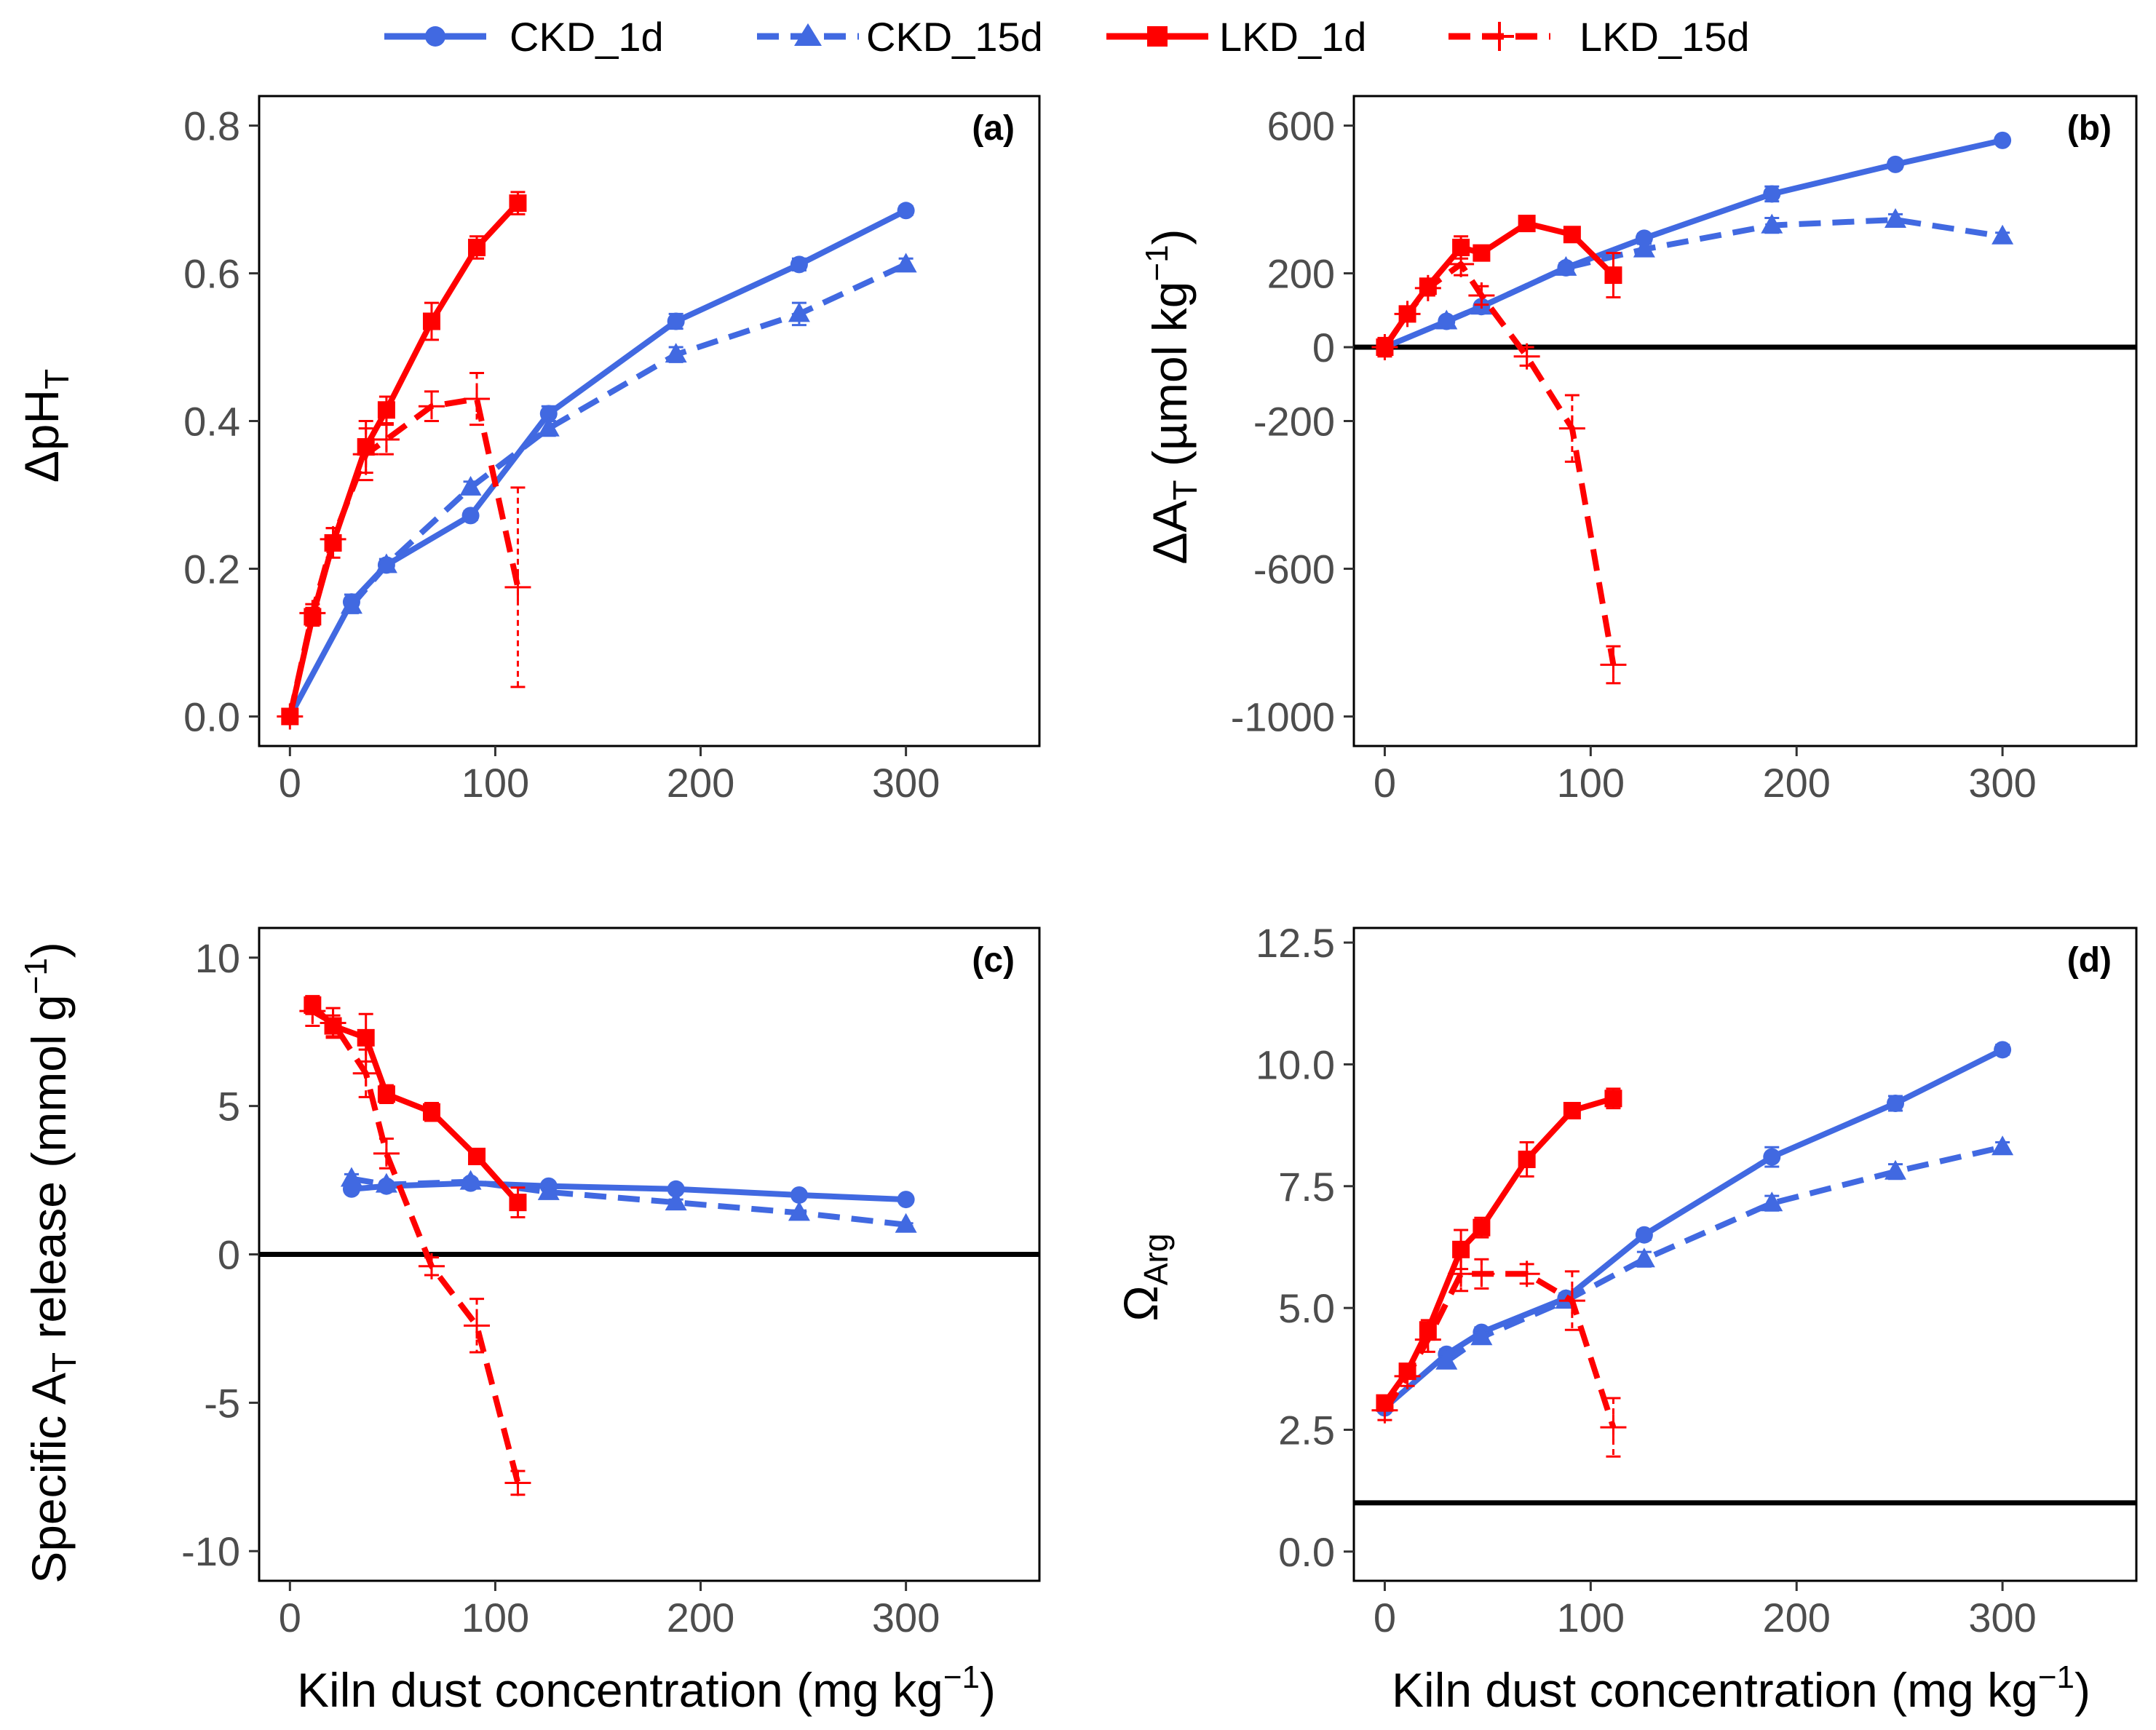 The height and width of the screenshot is (1730, 2156). Describe the element at coordinates (1307, 1187) in the screenshot. I see `y-tick-label: 7.5` at that location.